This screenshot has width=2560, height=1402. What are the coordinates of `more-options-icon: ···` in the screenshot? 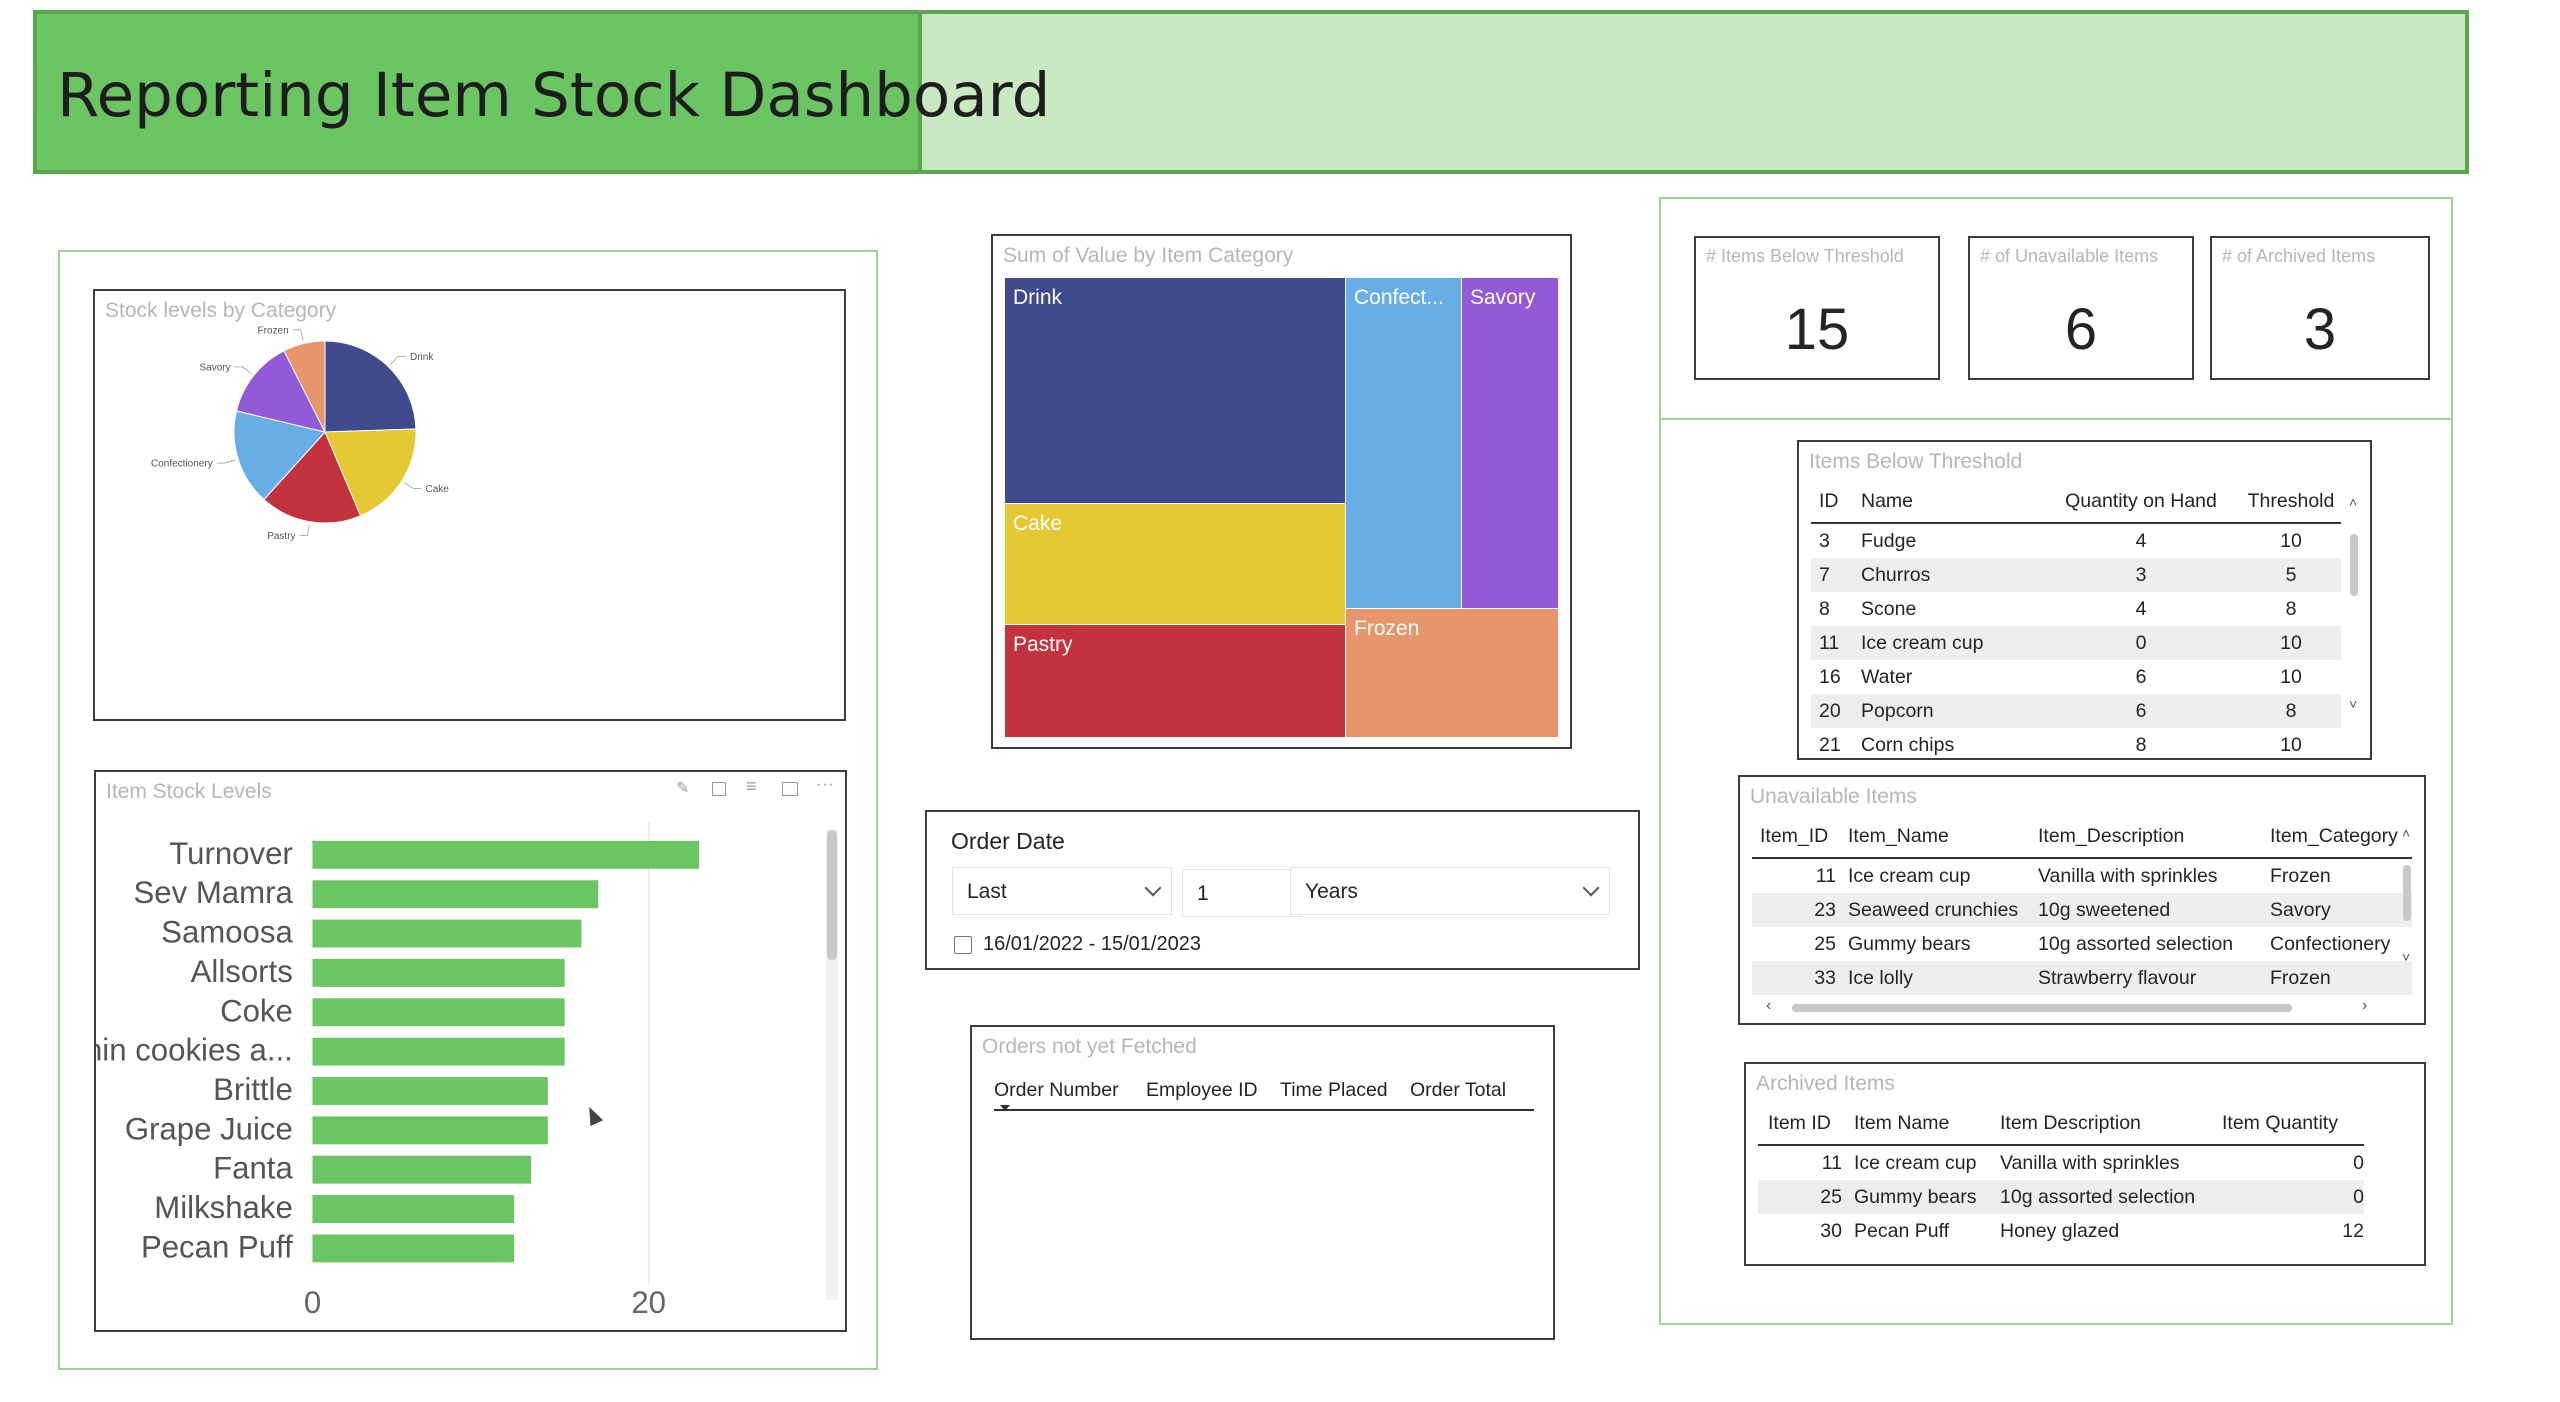 It's located at (825, 784).